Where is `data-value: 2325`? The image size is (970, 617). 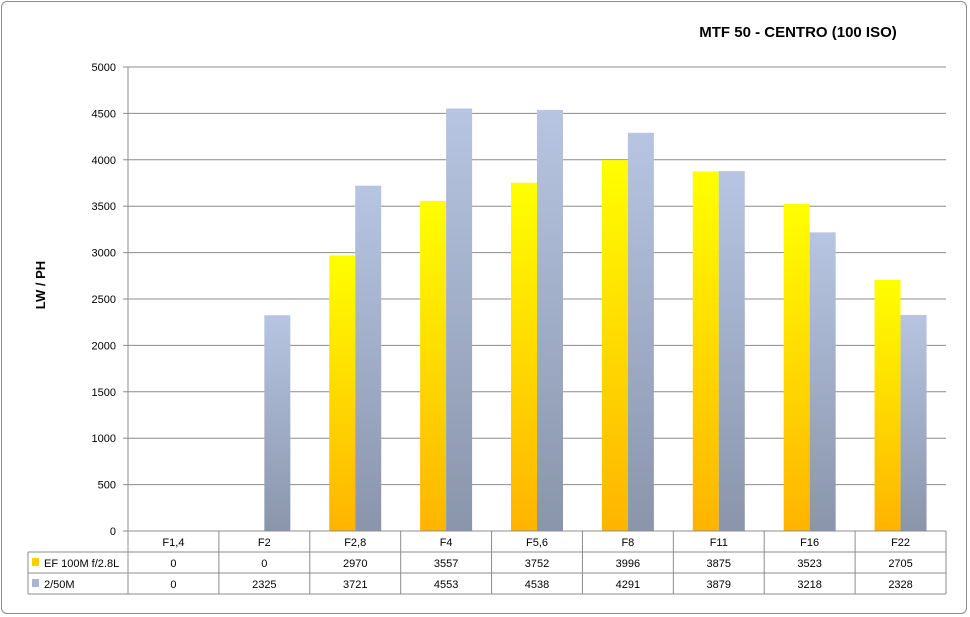 data-value: 2325 is located at coordinates (264, 585).